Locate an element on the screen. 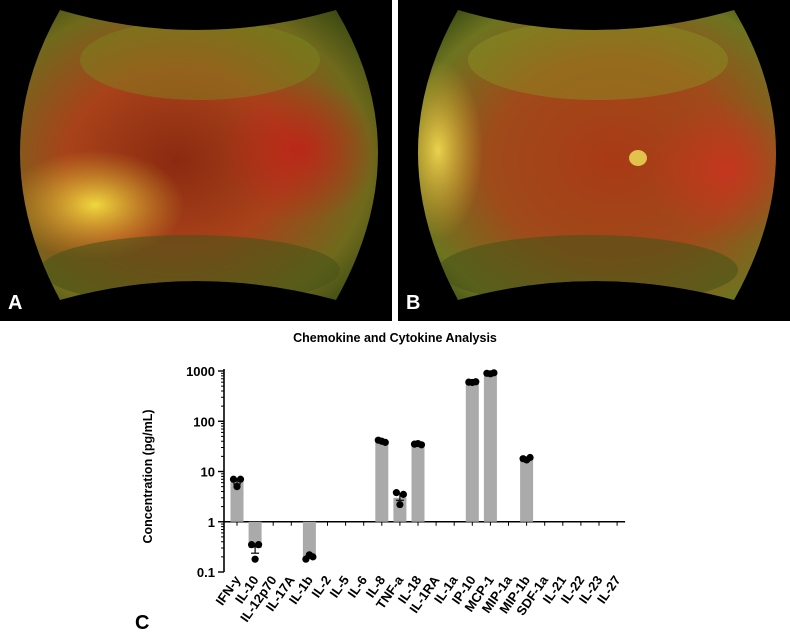  y-tick-label: 1 is located at coordinates (211, 522).